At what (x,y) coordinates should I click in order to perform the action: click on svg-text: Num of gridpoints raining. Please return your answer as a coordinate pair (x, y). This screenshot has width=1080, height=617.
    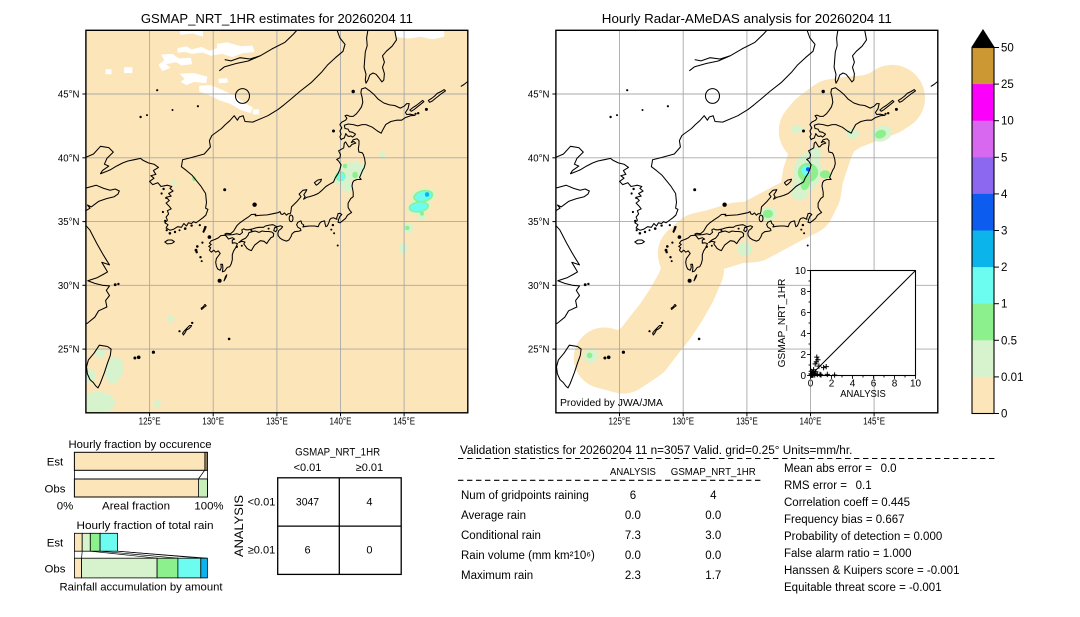
    Looking at the image, I should click on (525, 496).